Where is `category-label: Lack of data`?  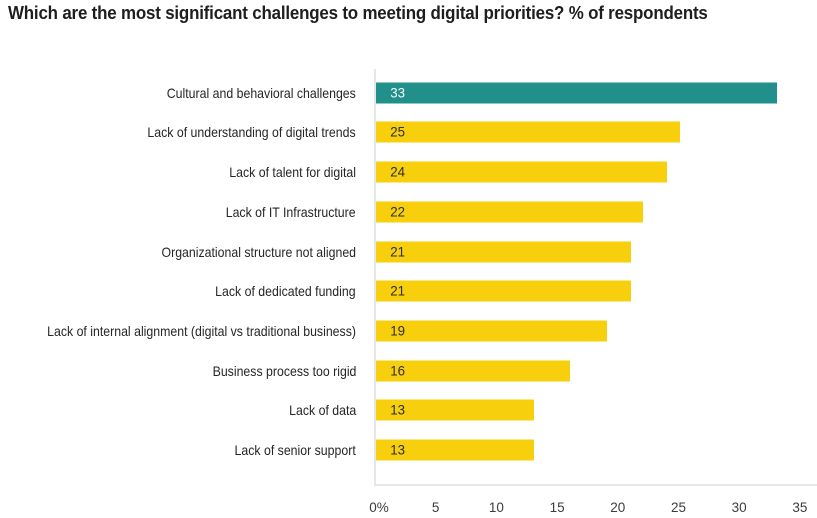 category-label: Lack of data is located at coordinates (322, 410).